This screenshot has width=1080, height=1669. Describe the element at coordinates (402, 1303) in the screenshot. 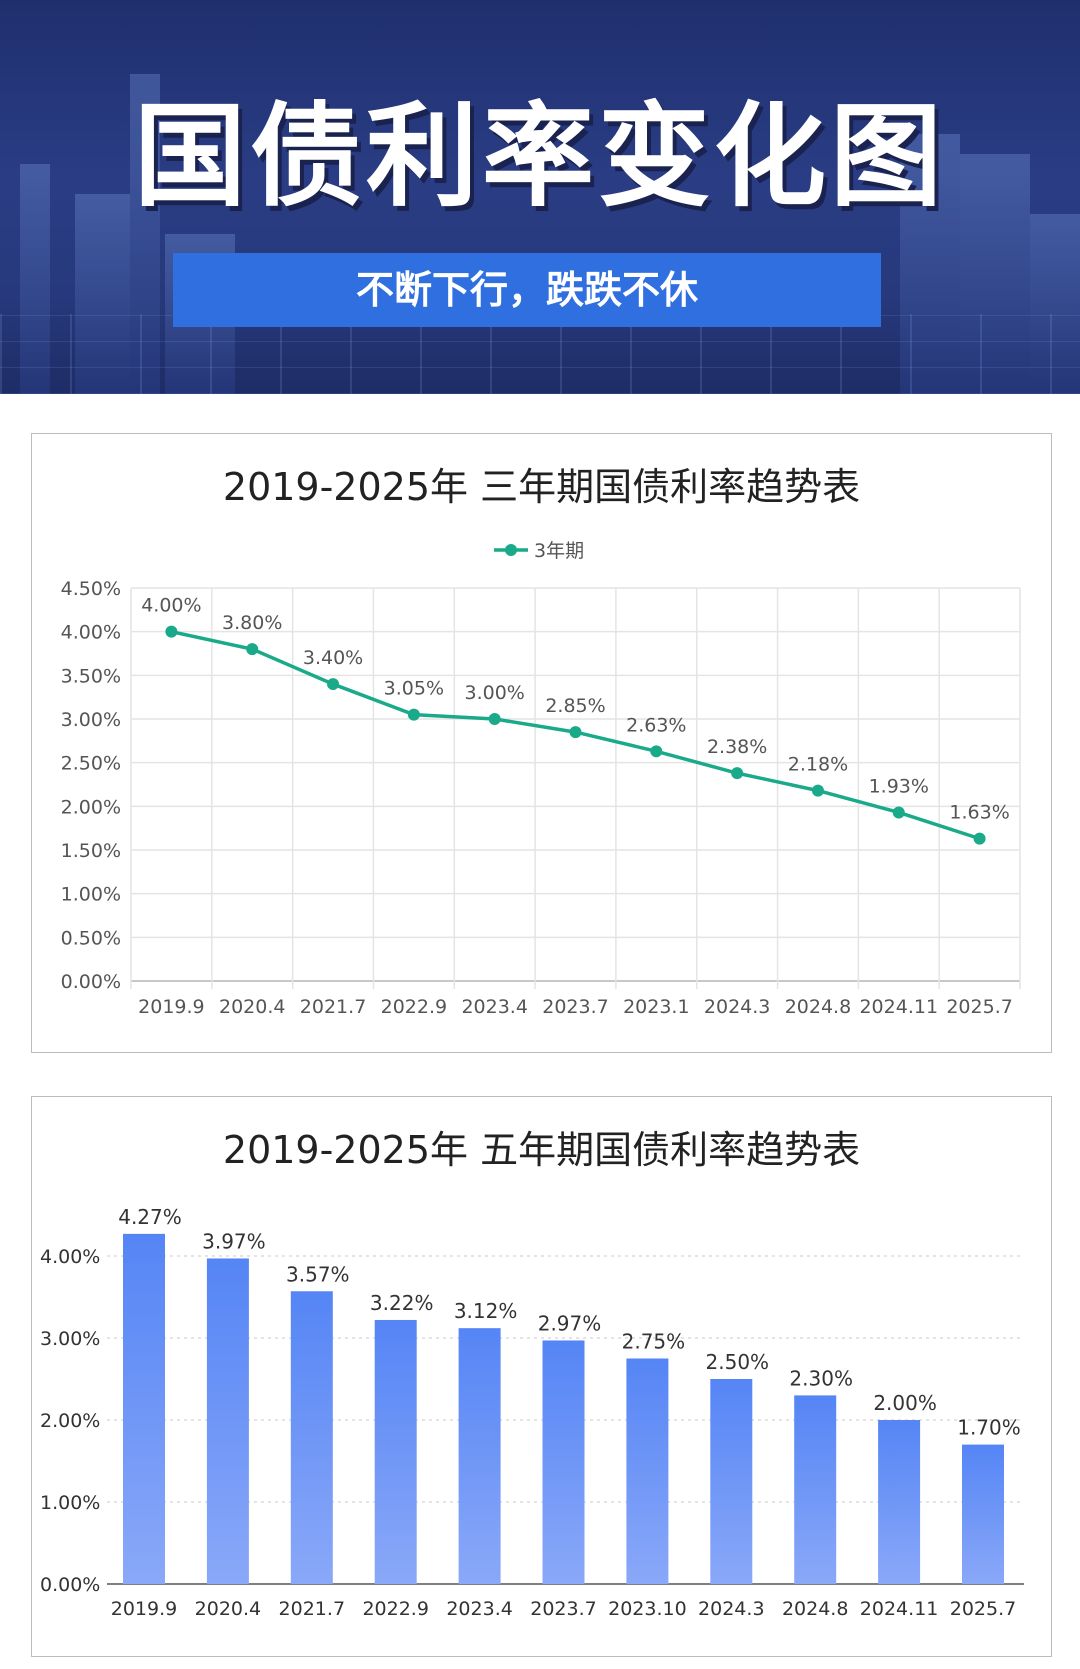

I see `data-label: 3.22%` at that location.